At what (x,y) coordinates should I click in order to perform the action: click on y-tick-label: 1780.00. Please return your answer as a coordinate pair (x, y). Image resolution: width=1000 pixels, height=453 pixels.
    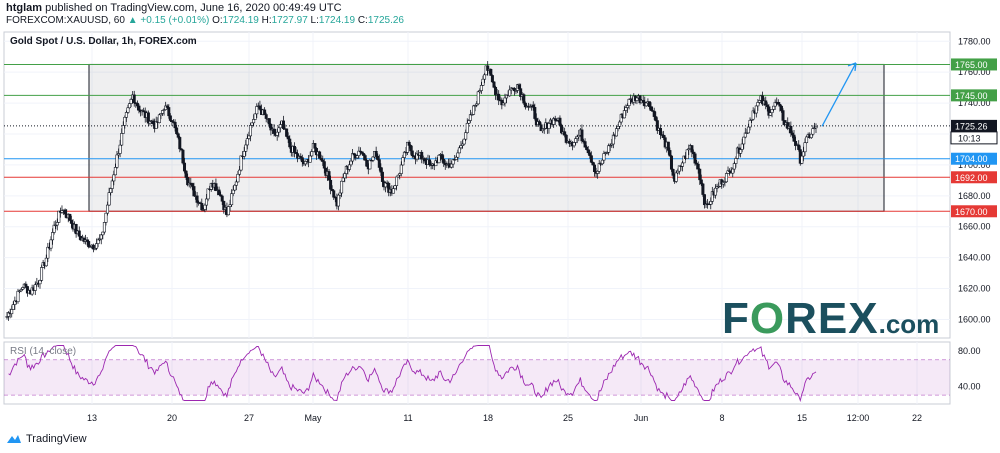
    Looking at the image, I should click on (974, 41).